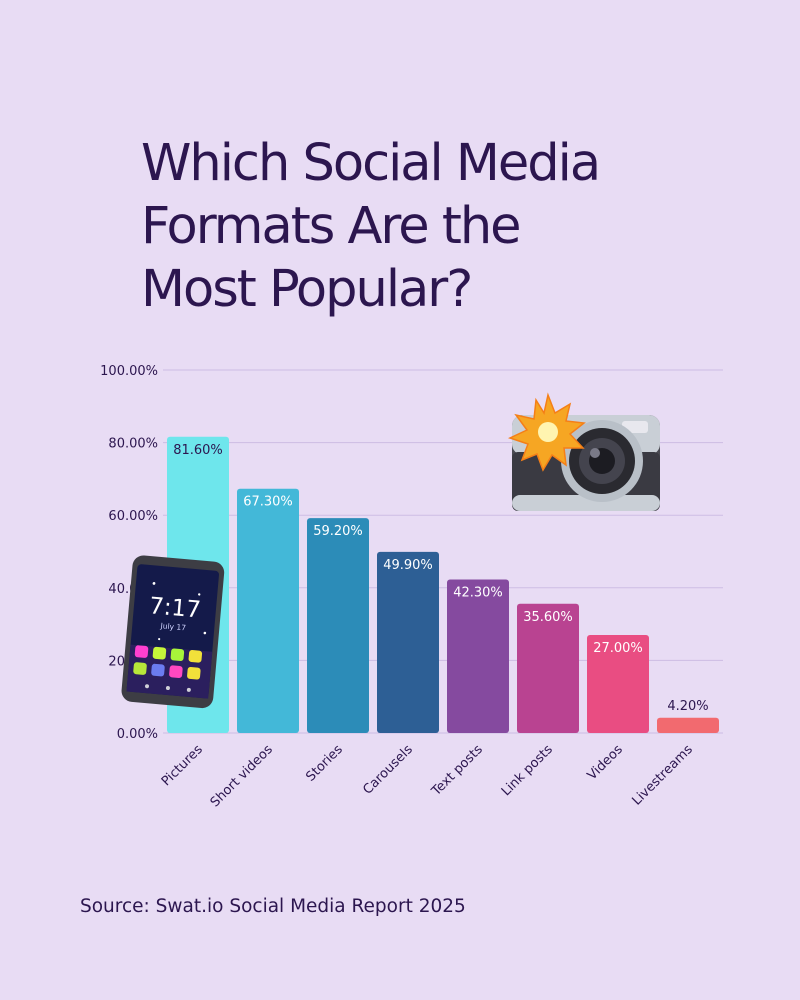  What do you see at coordinates (268, 502) in the screenshot?
I see `data-label: 67.30%` at bounding box center [268, 502].